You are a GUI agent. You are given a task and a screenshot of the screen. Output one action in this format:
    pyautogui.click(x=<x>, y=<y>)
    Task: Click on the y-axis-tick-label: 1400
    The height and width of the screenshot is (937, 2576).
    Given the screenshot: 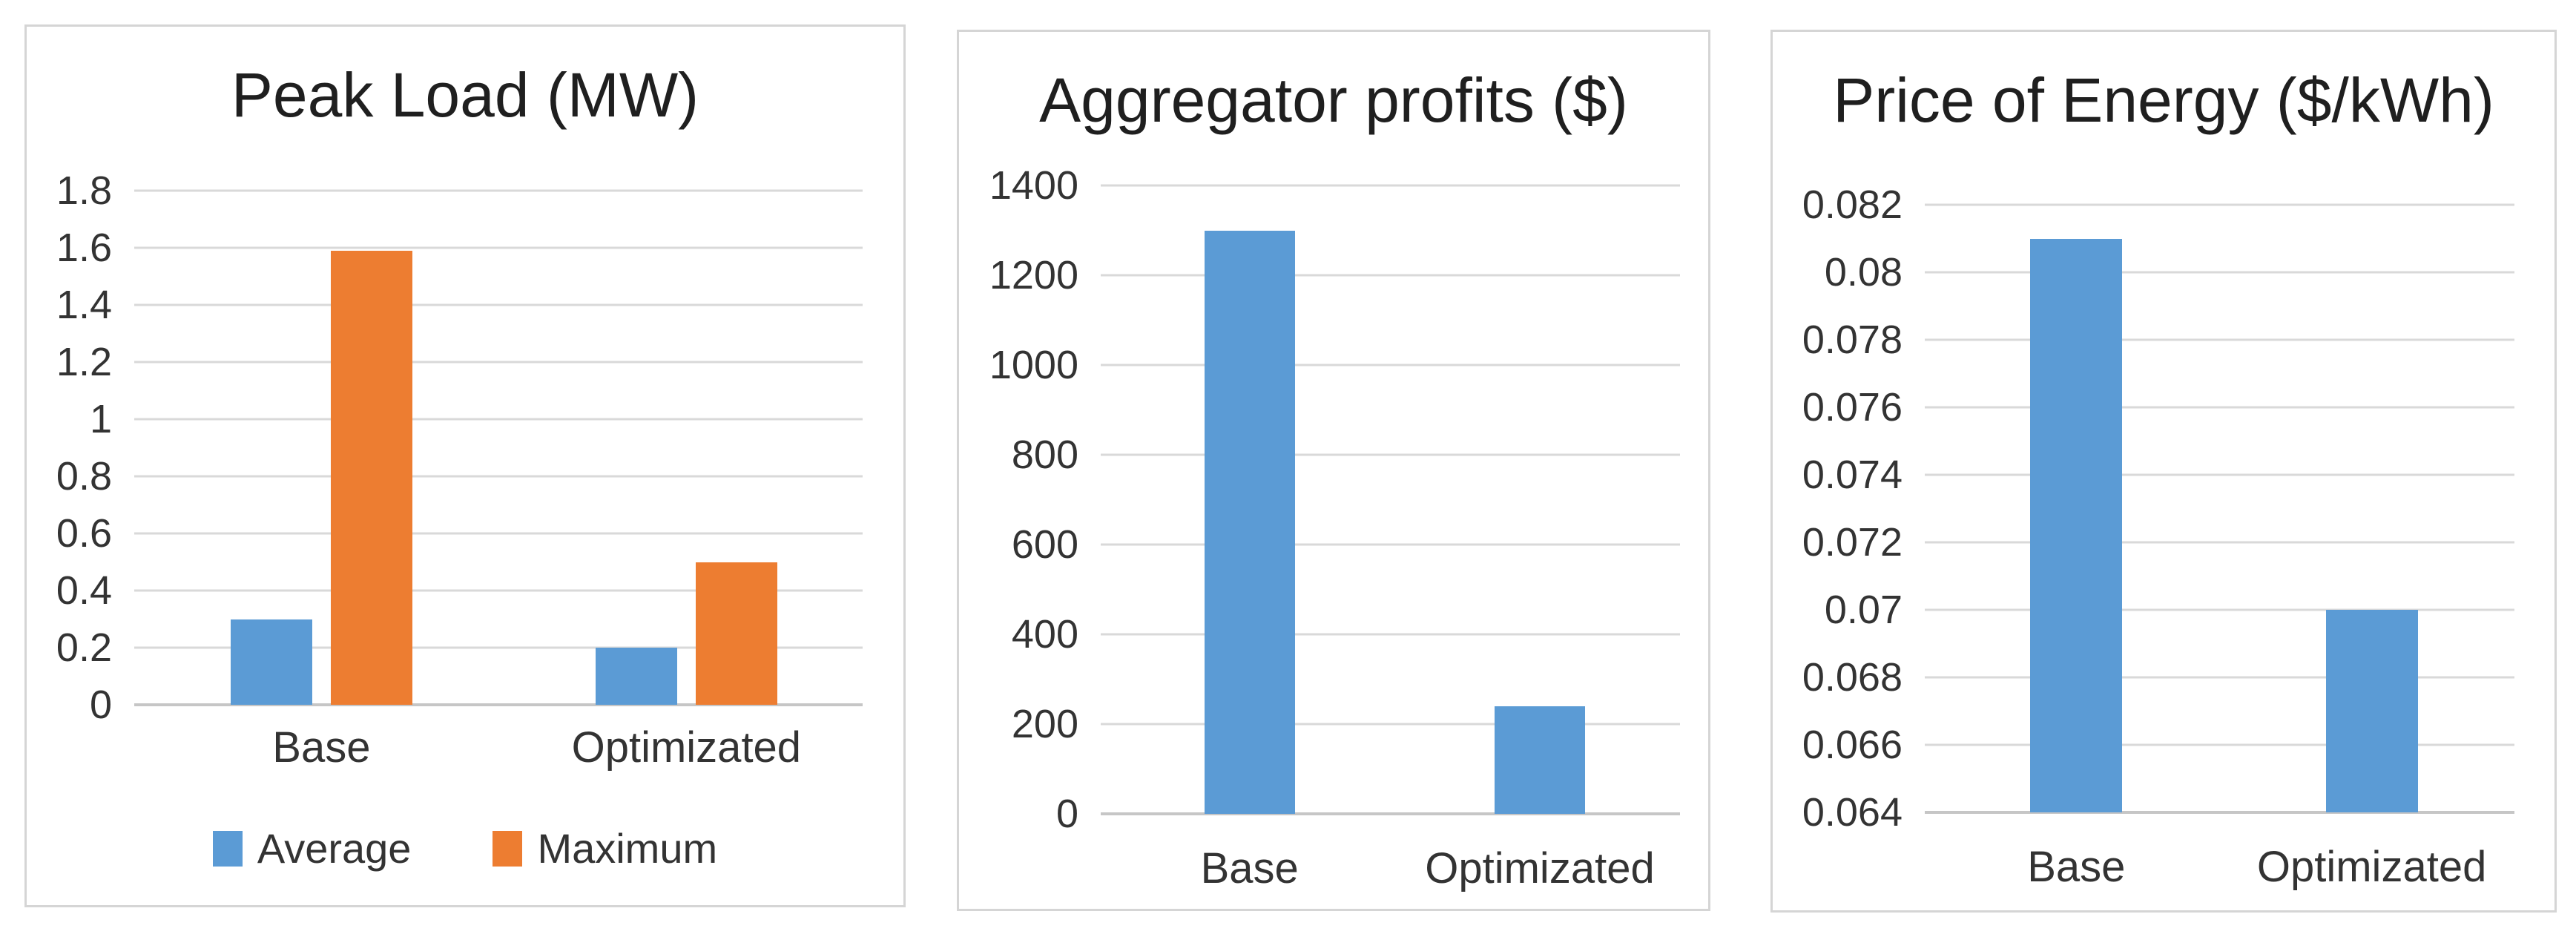 What is the action you would take?
    pyautogui.click(x=1034, y=185)
    